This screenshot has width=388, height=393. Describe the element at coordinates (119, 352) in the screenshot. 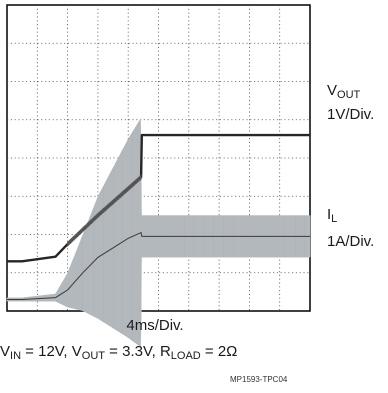

I see `test-conditions: VIN = 12V, VOUT = 3.3V, RLOAD = 2Ω` at that location.